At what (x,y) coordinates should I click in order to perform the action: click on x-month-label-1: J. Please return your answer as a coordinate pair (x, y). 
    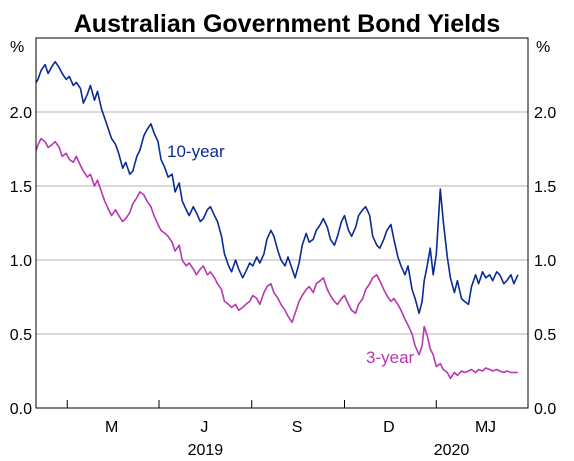
    Looking at the image, I should click on (204, 427).